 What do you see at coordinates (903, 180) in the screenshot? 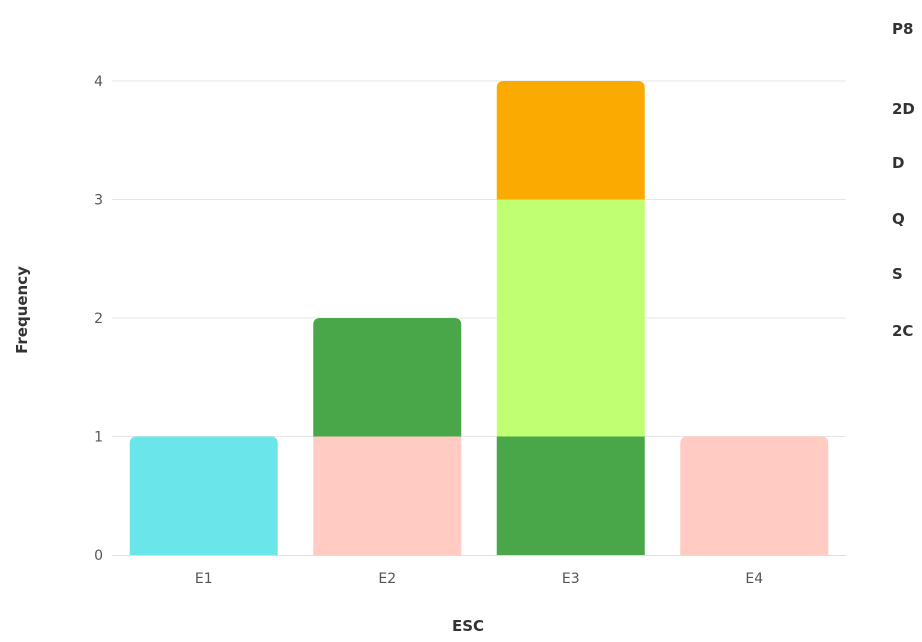
I see `legend: P8 2D D Q S 2C` at bounding box center [903, 180].